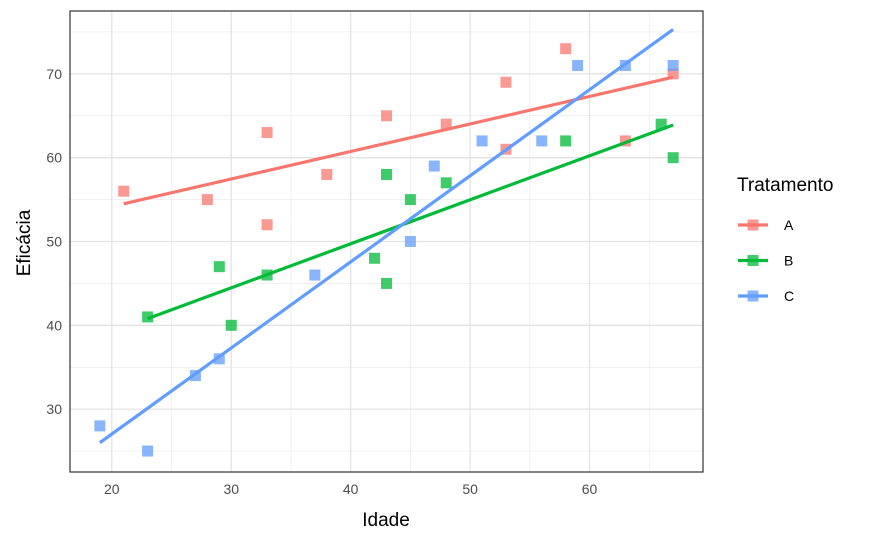  Describe the element at coordinates (753, 225) in the screenshot. I see `legend-key-point-a` at that location.